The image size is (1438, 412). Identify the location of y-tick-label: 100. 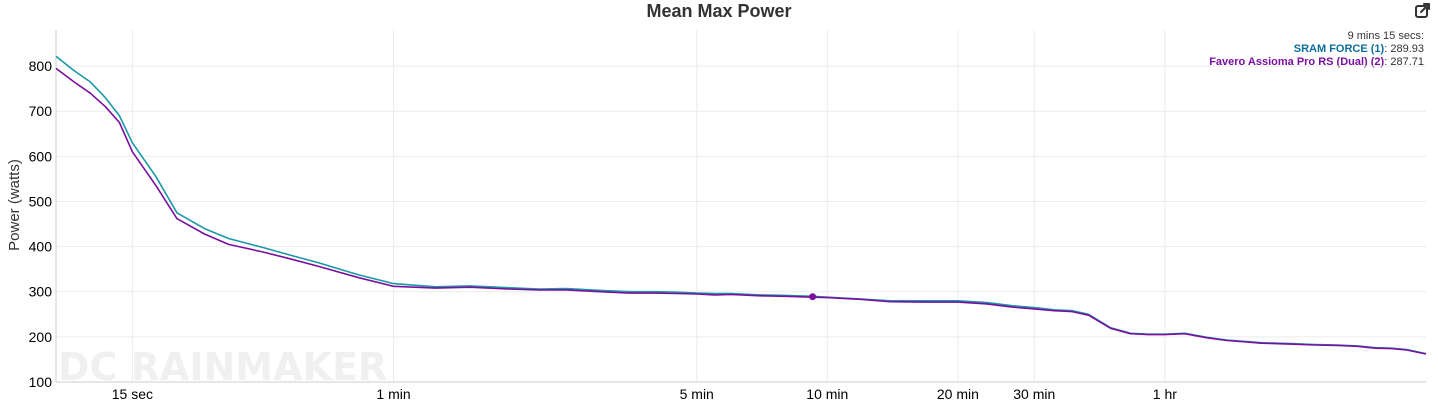
(41, 382).